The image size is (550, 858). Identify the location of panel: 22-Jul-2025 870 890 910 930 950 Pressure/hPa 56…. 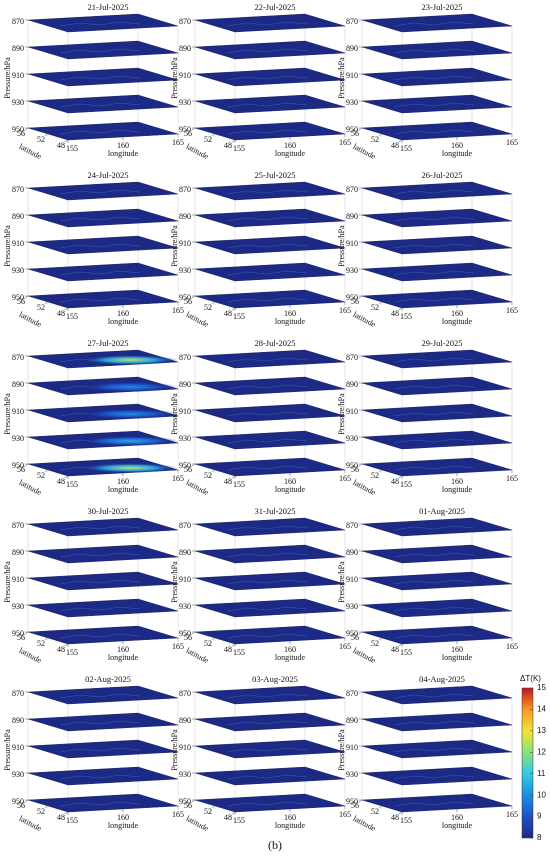
(260, 81).